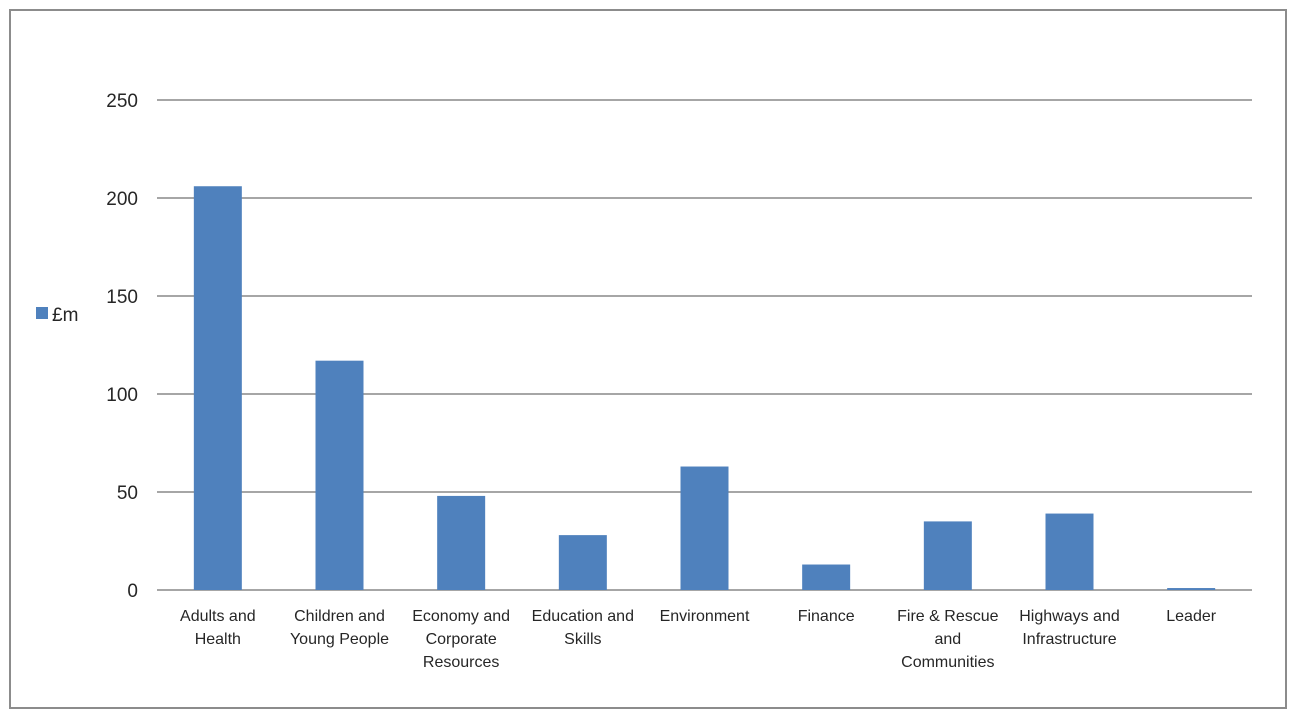 The width and height of the screenshot is (1289, 709). Describe the element at coordinates (127, 493) in the screenshot. I see `y-tick-label: 50` at that location.